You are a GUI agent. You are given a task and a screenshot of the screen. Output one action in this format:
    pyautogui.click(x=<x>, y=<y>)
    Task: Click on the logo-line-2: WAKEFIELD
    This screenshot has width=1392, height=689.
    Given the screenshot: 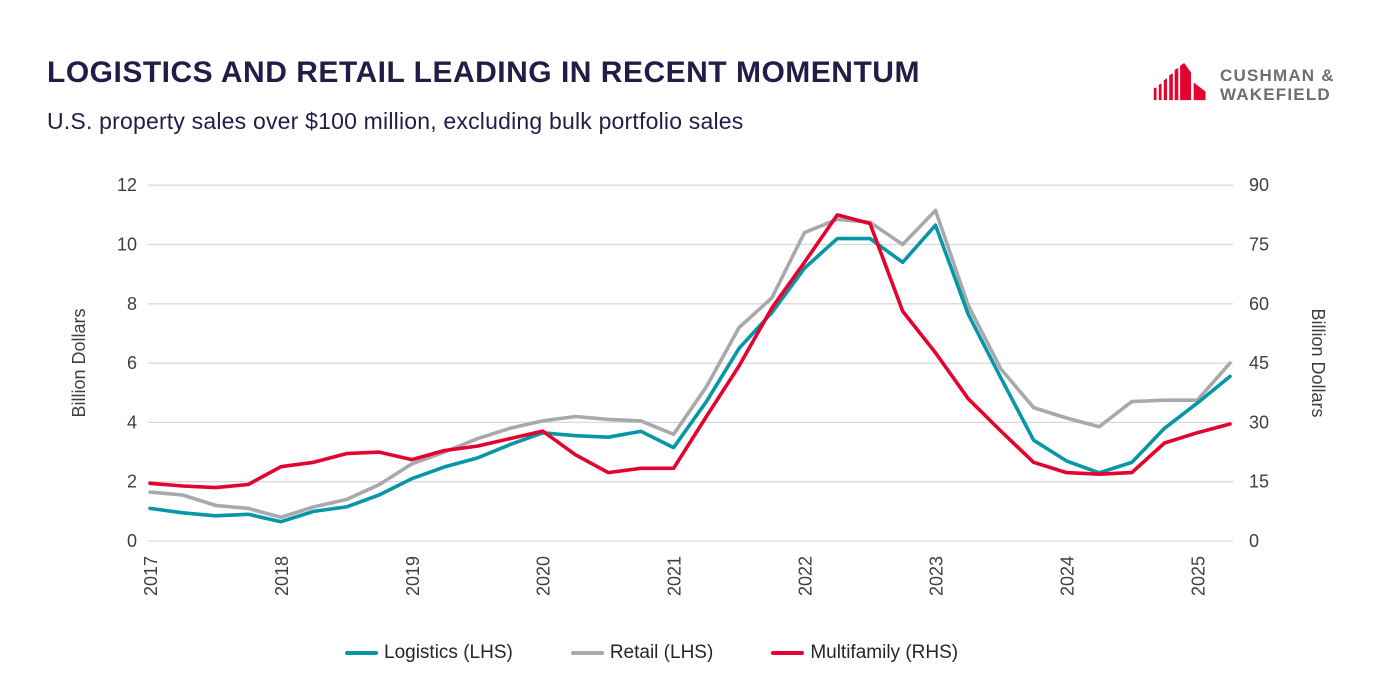 What is the action you would take?
    pyautogui.click(x=1275, y=94)
    